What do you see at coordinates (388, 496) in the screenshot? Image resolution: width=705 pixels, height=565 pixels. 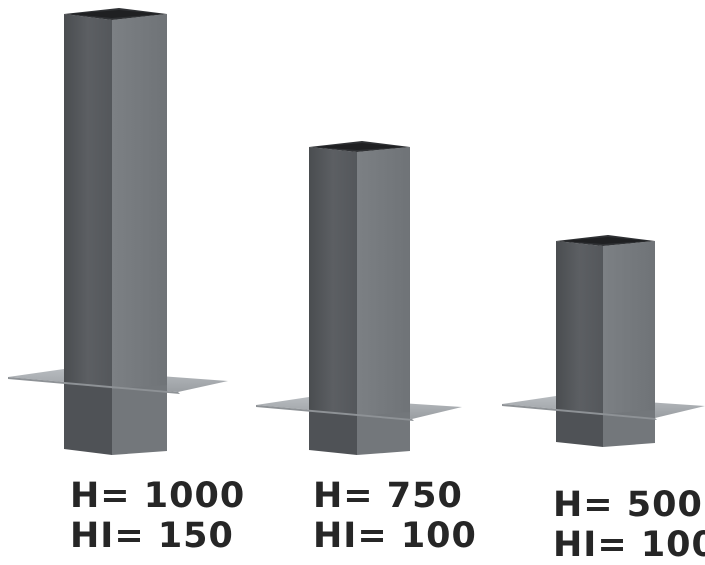 I see `height-label: H= 750` at bounding box center [388, 496].